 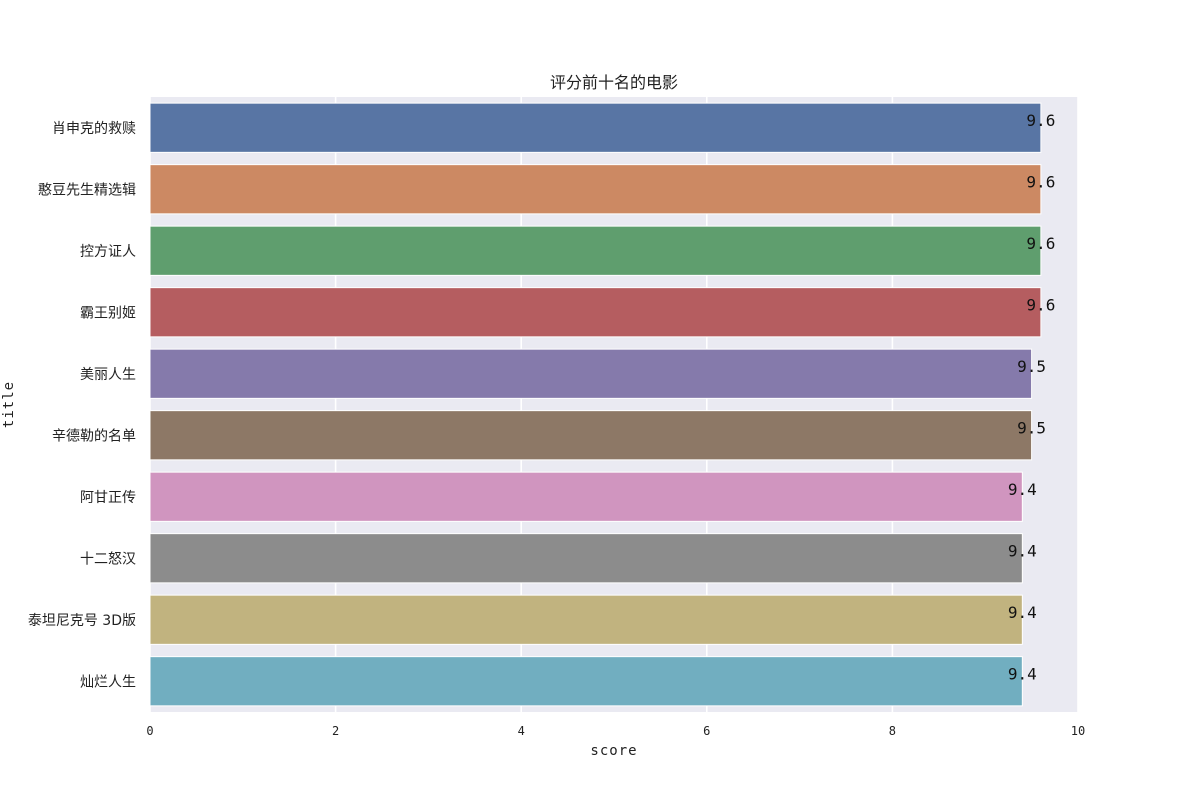 I want to click on x-tick-labels: 0 2 4 6 8 10, so click(x=615, y=731).